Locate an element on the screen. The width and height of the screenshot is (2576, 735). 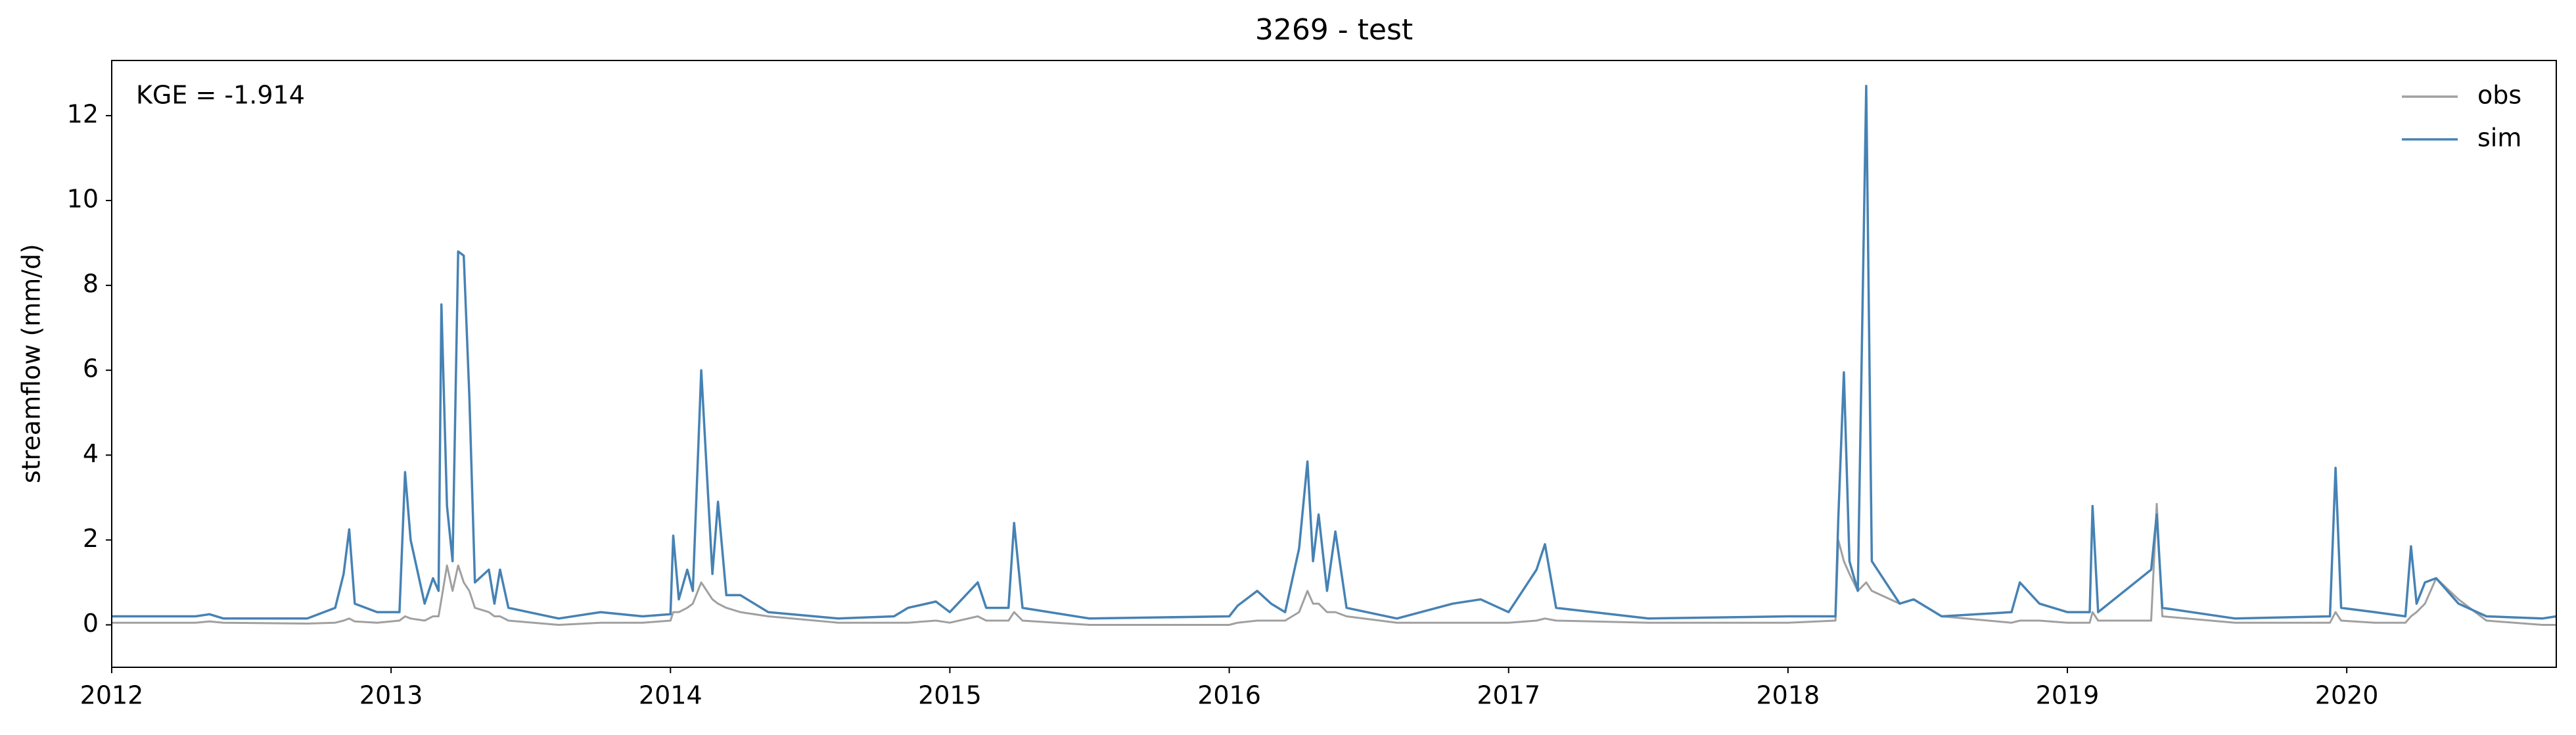
y-tick-label: 12 is located at coordinates (83, 113).